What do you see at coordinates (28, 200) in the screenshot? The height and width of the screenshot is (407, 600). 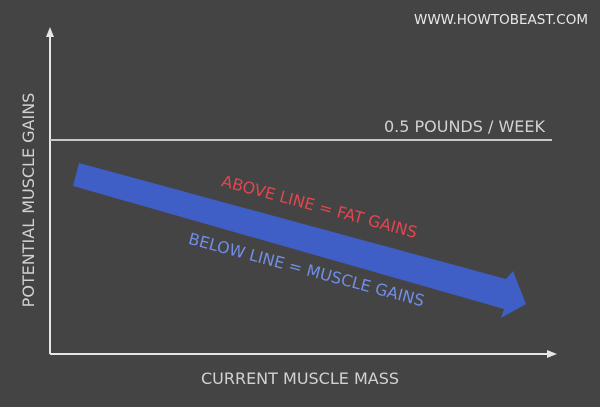 I see `y-axis-label: POTENTIAL MUSCLE GAINS` at bounding box center [28, 200].